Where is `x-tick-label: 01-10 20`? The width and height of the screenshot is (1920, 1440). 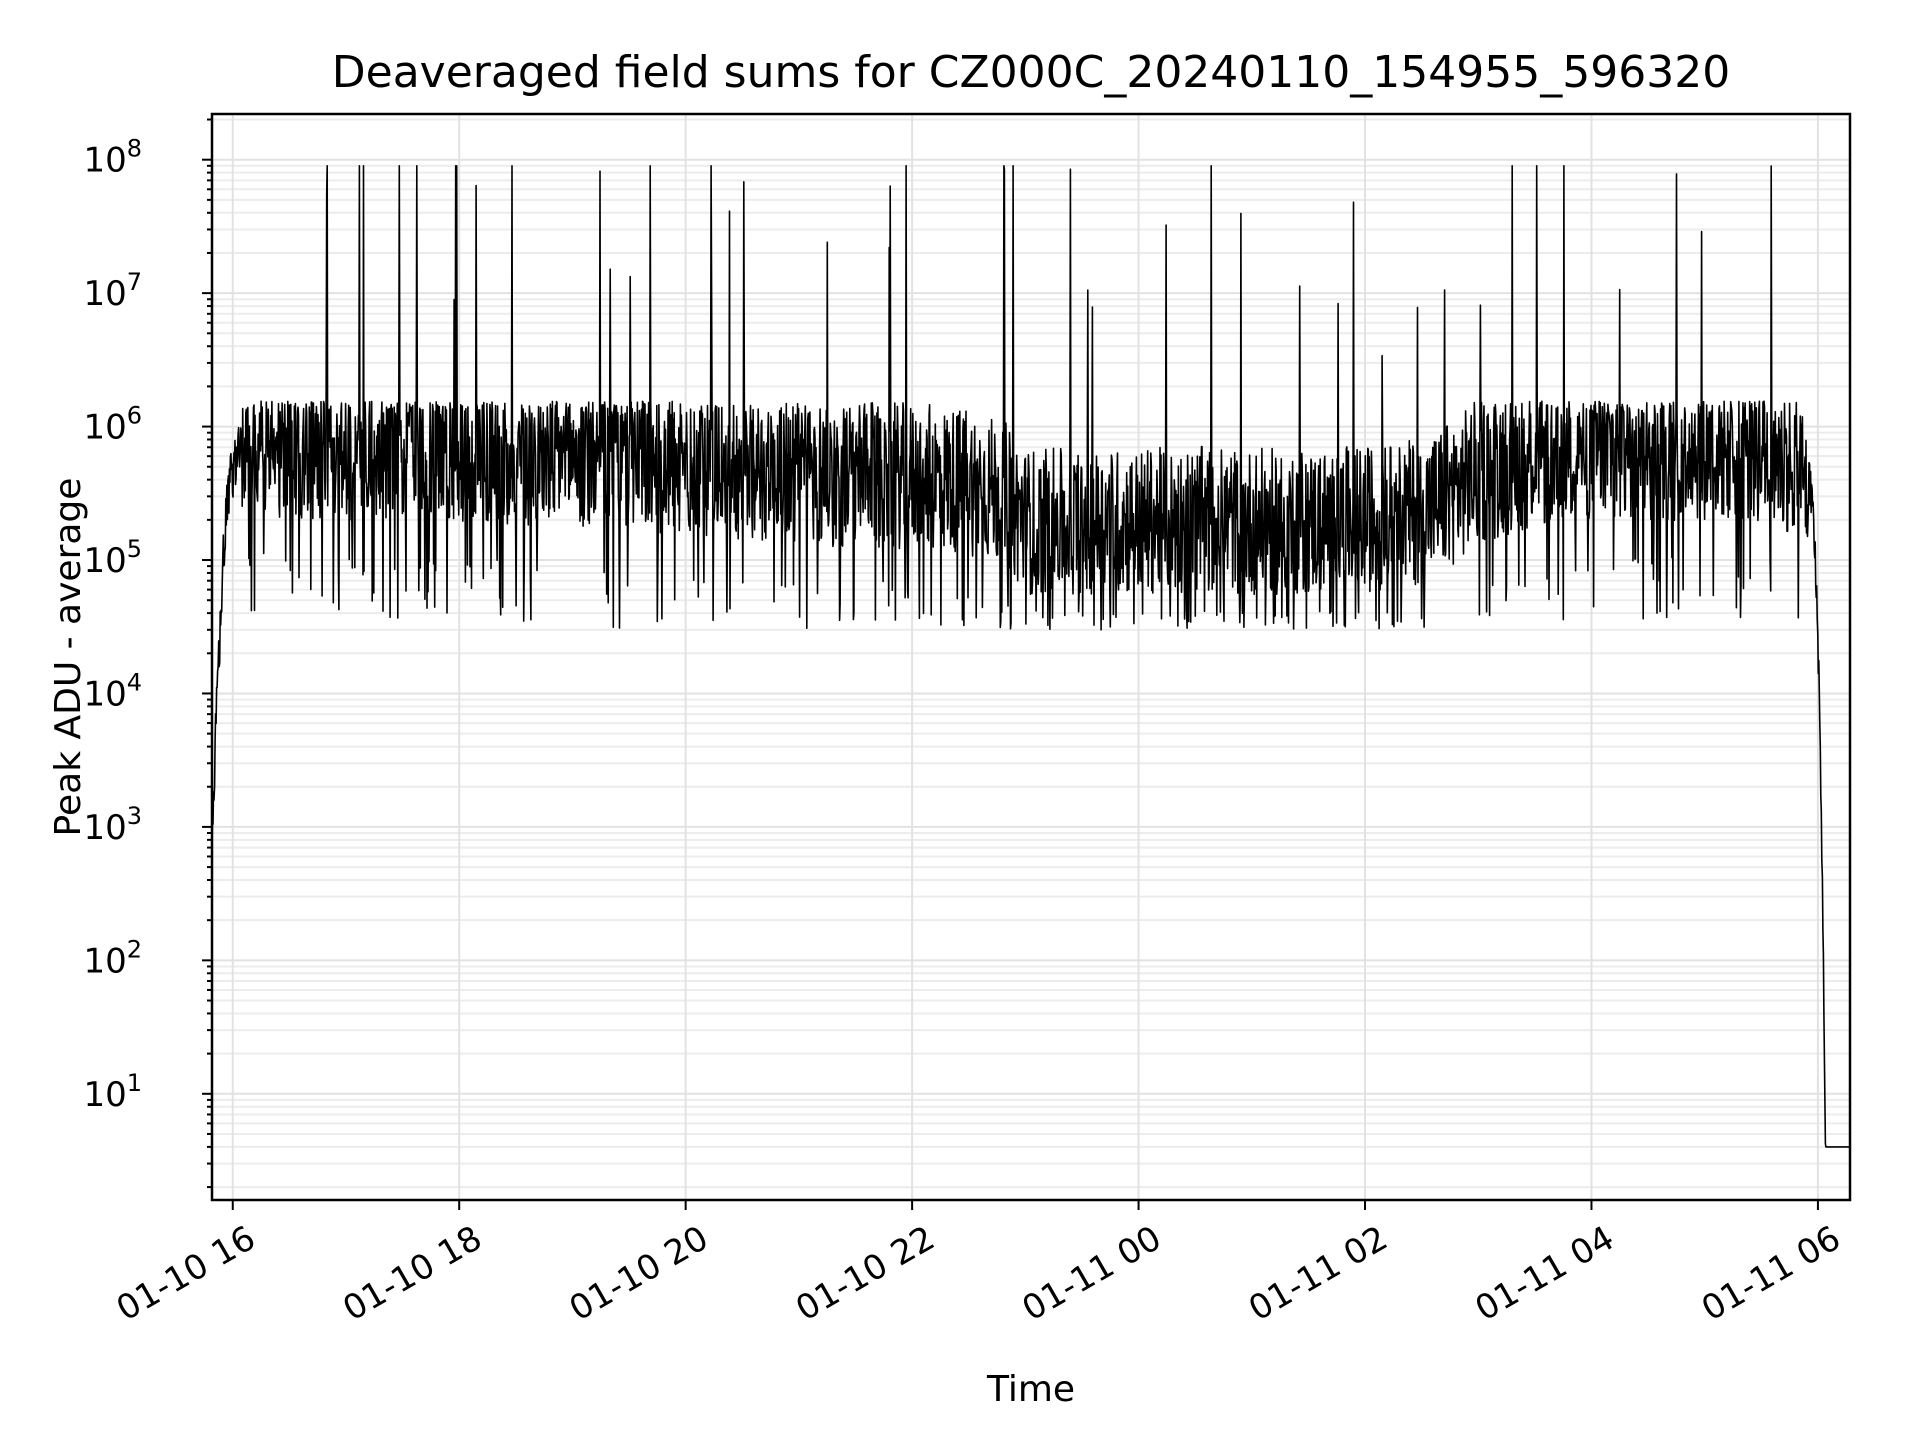
x-tick-label: 01-10 20 is located at coordinates (639, 1273).